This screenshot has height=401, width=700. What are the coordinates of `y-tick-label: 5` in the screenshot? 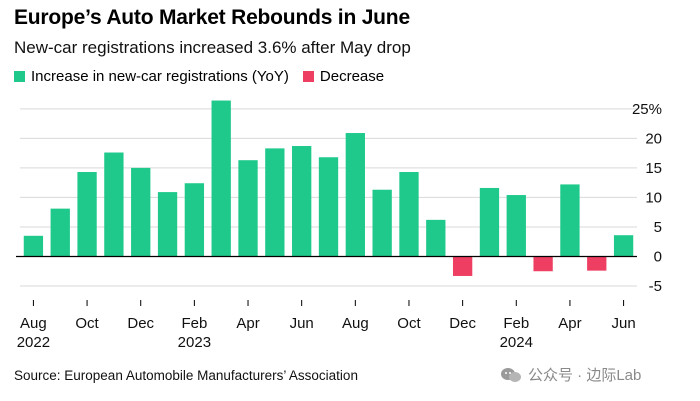 It's located at (658, 227).